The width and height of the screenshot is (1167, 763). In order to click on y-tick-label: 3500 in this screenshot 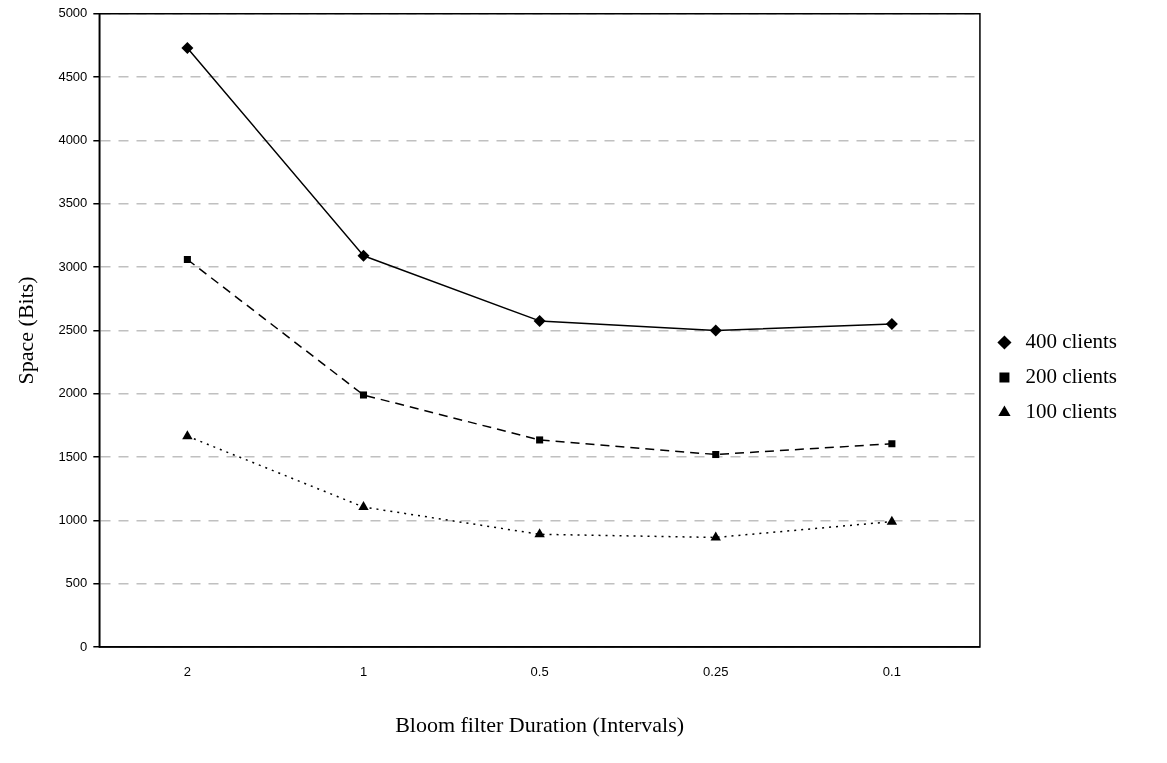, I will do `click(73, 203)`.